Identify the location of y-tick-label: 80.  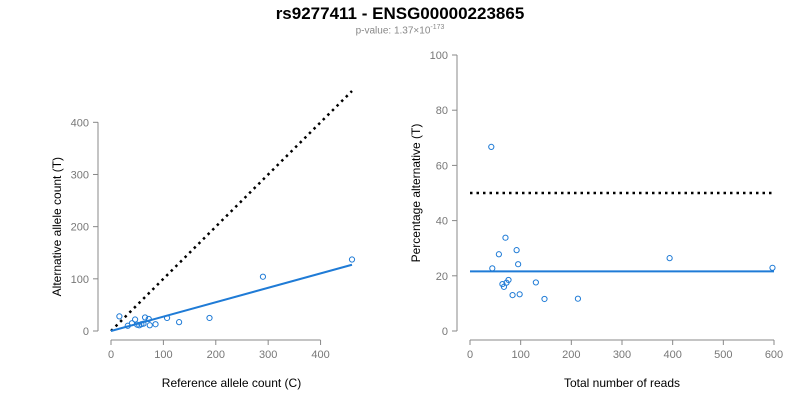
(442, 111).